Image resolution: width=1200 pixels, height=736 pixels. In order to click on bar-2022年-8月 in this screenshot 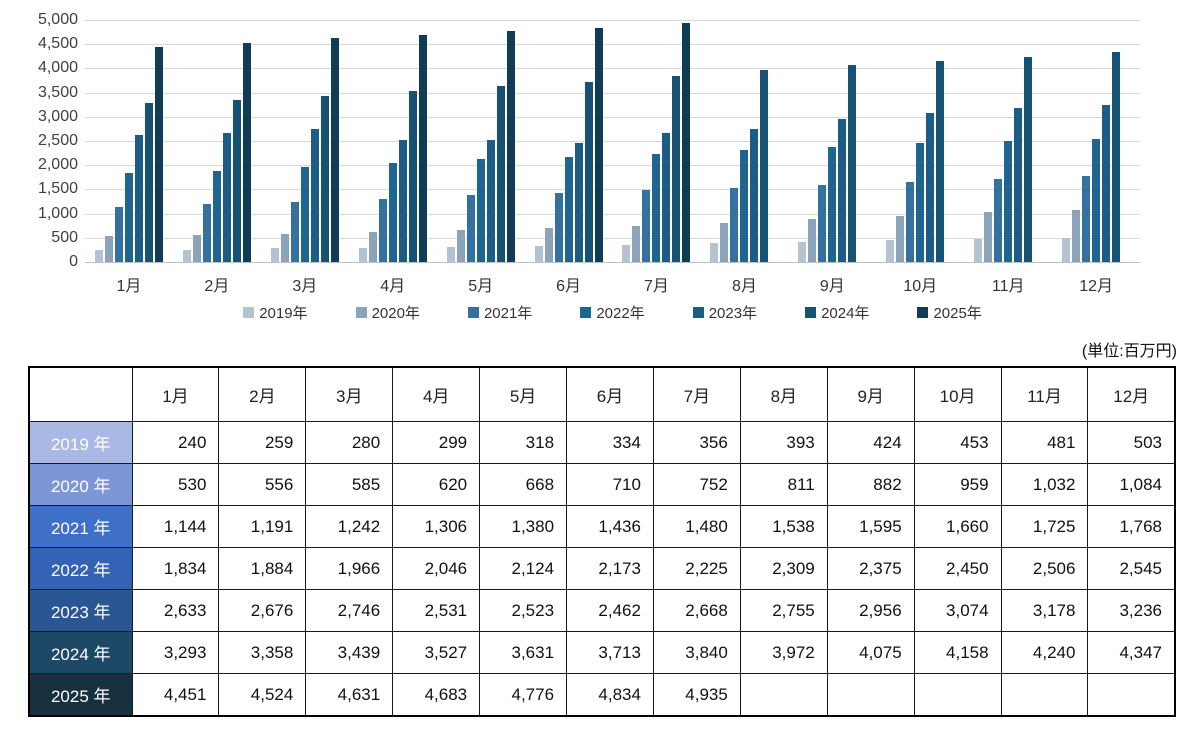, I will do `click(744, 206)`.